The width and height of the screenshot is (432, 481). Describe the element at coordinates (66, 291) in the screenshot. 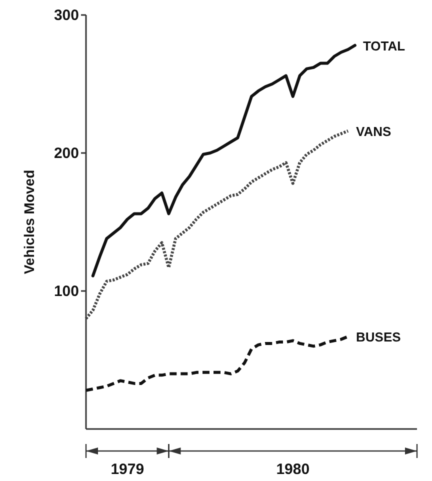

I see `y-tick-label: 100` at that location.